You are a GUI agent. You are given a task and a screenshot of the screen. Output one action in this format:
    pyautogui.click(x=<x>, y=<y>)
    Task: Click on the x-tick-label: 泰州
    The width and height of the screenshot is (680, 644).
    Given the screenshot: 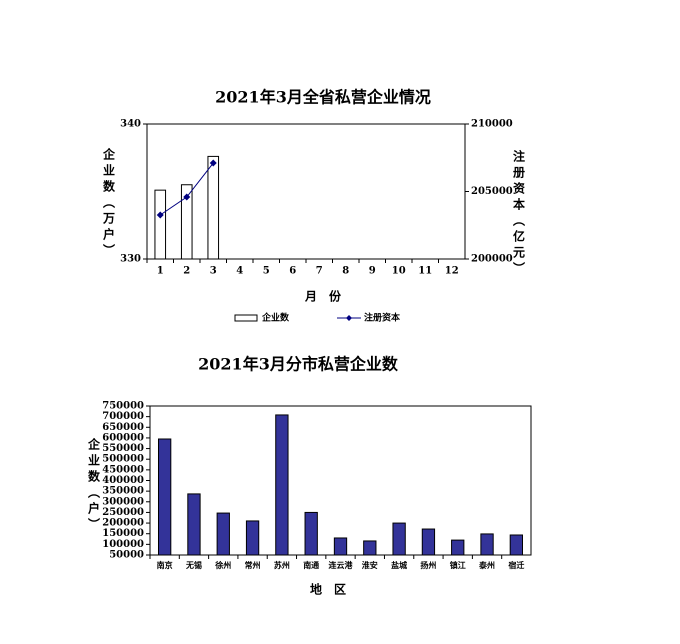 What is the action you would take?
    pyautogui.click(x=486, y=565)
    